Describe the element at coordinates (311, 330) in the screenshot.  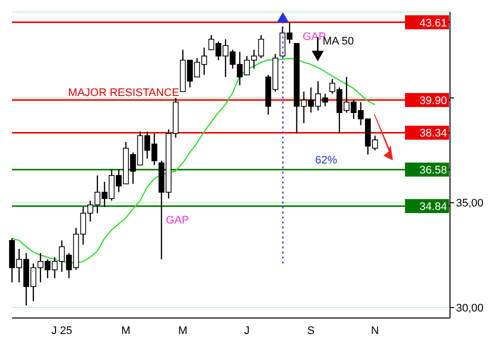
I see `x-tick-label: S` at that location.